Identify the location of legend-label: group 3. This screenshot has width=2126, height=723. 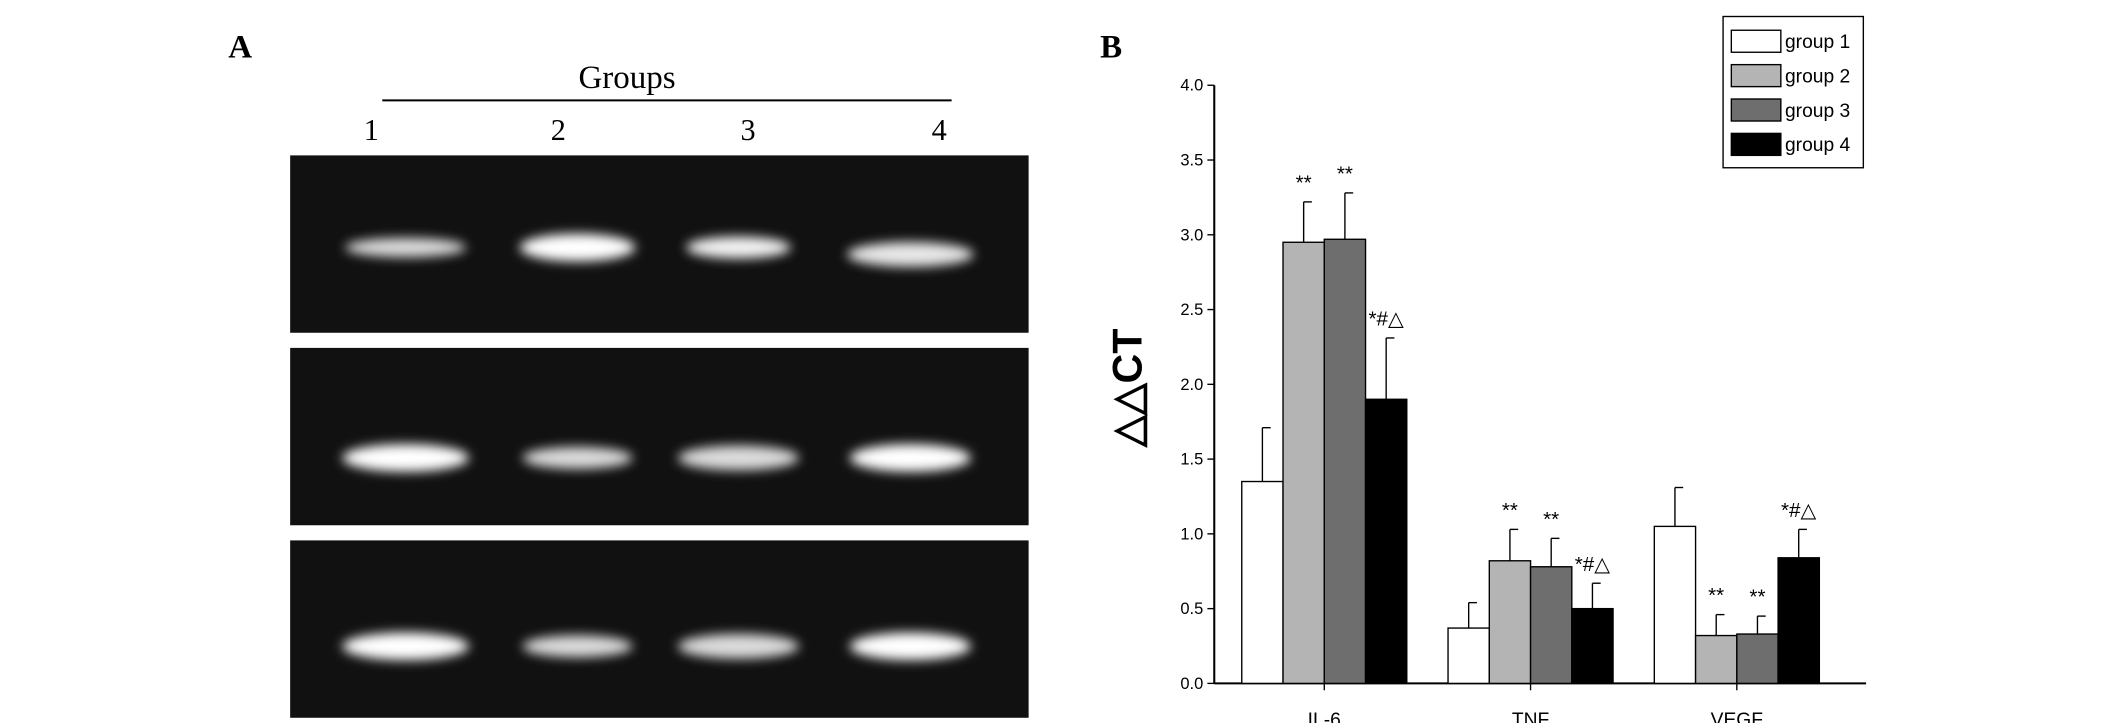
(1817, 111).